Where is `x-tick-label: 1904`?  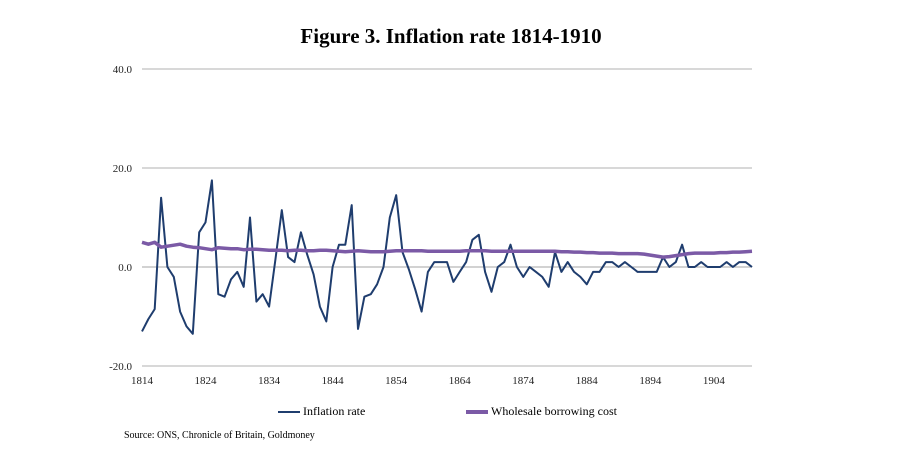
x-tick-label: 1904 is located at coordinates (714, 381).